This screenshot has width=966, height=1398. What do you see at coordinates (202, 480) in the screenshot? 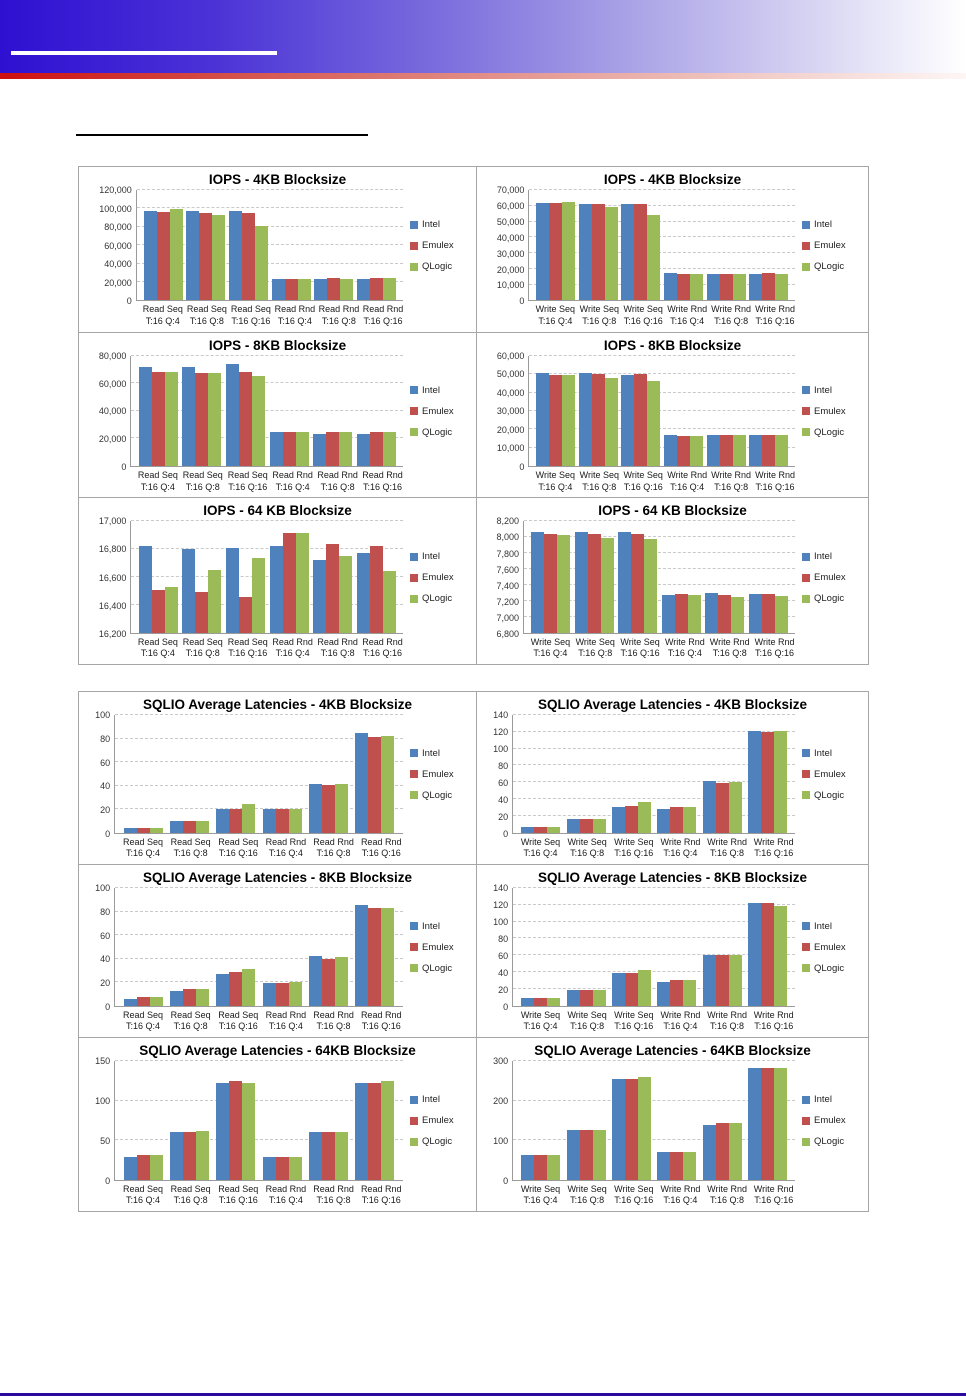
I see `x-tick-label: Read Seq T:16 Q:8` at bounding box center [202, 480].